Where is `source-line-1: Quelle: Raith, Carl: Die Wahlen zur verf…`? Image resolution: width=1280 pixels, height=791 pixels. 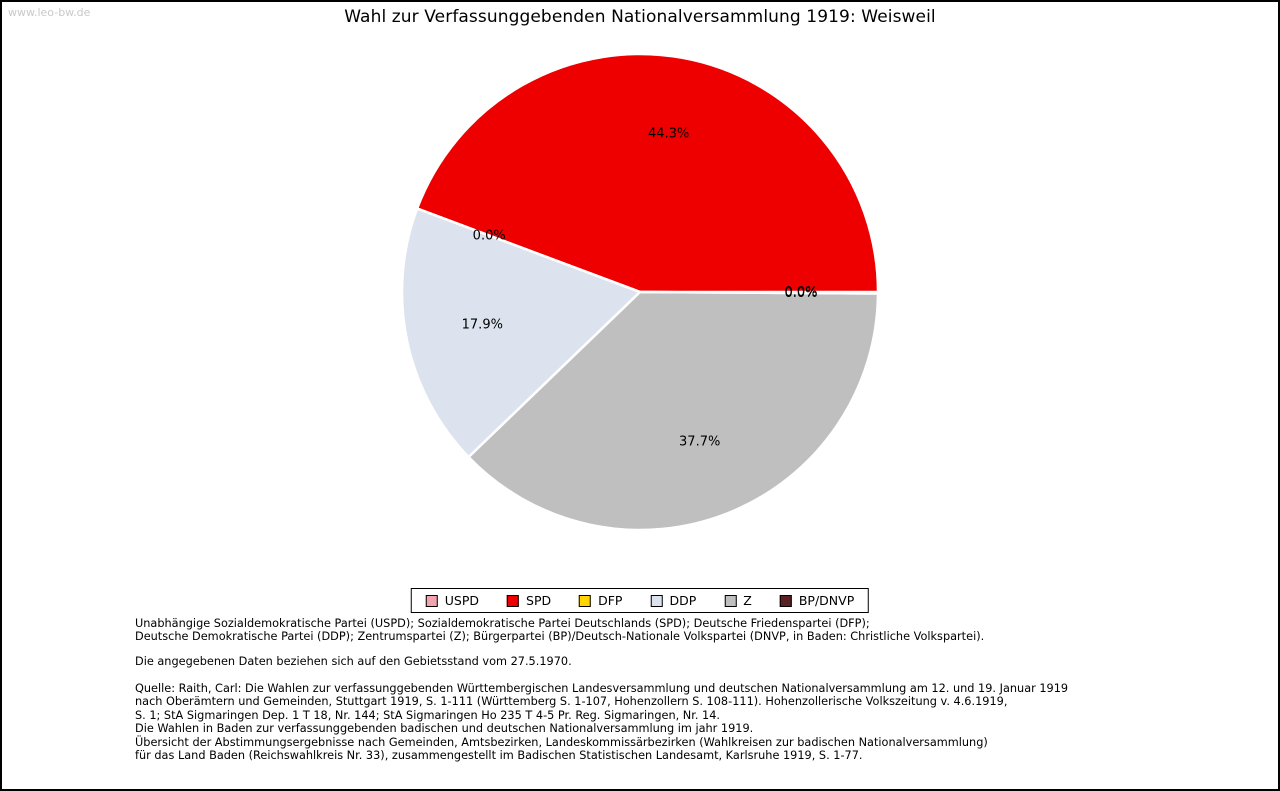
source-line-1: Quelle: Raith, Carl: Die Wahlen zur verf… is located at coordinates (602, 688).